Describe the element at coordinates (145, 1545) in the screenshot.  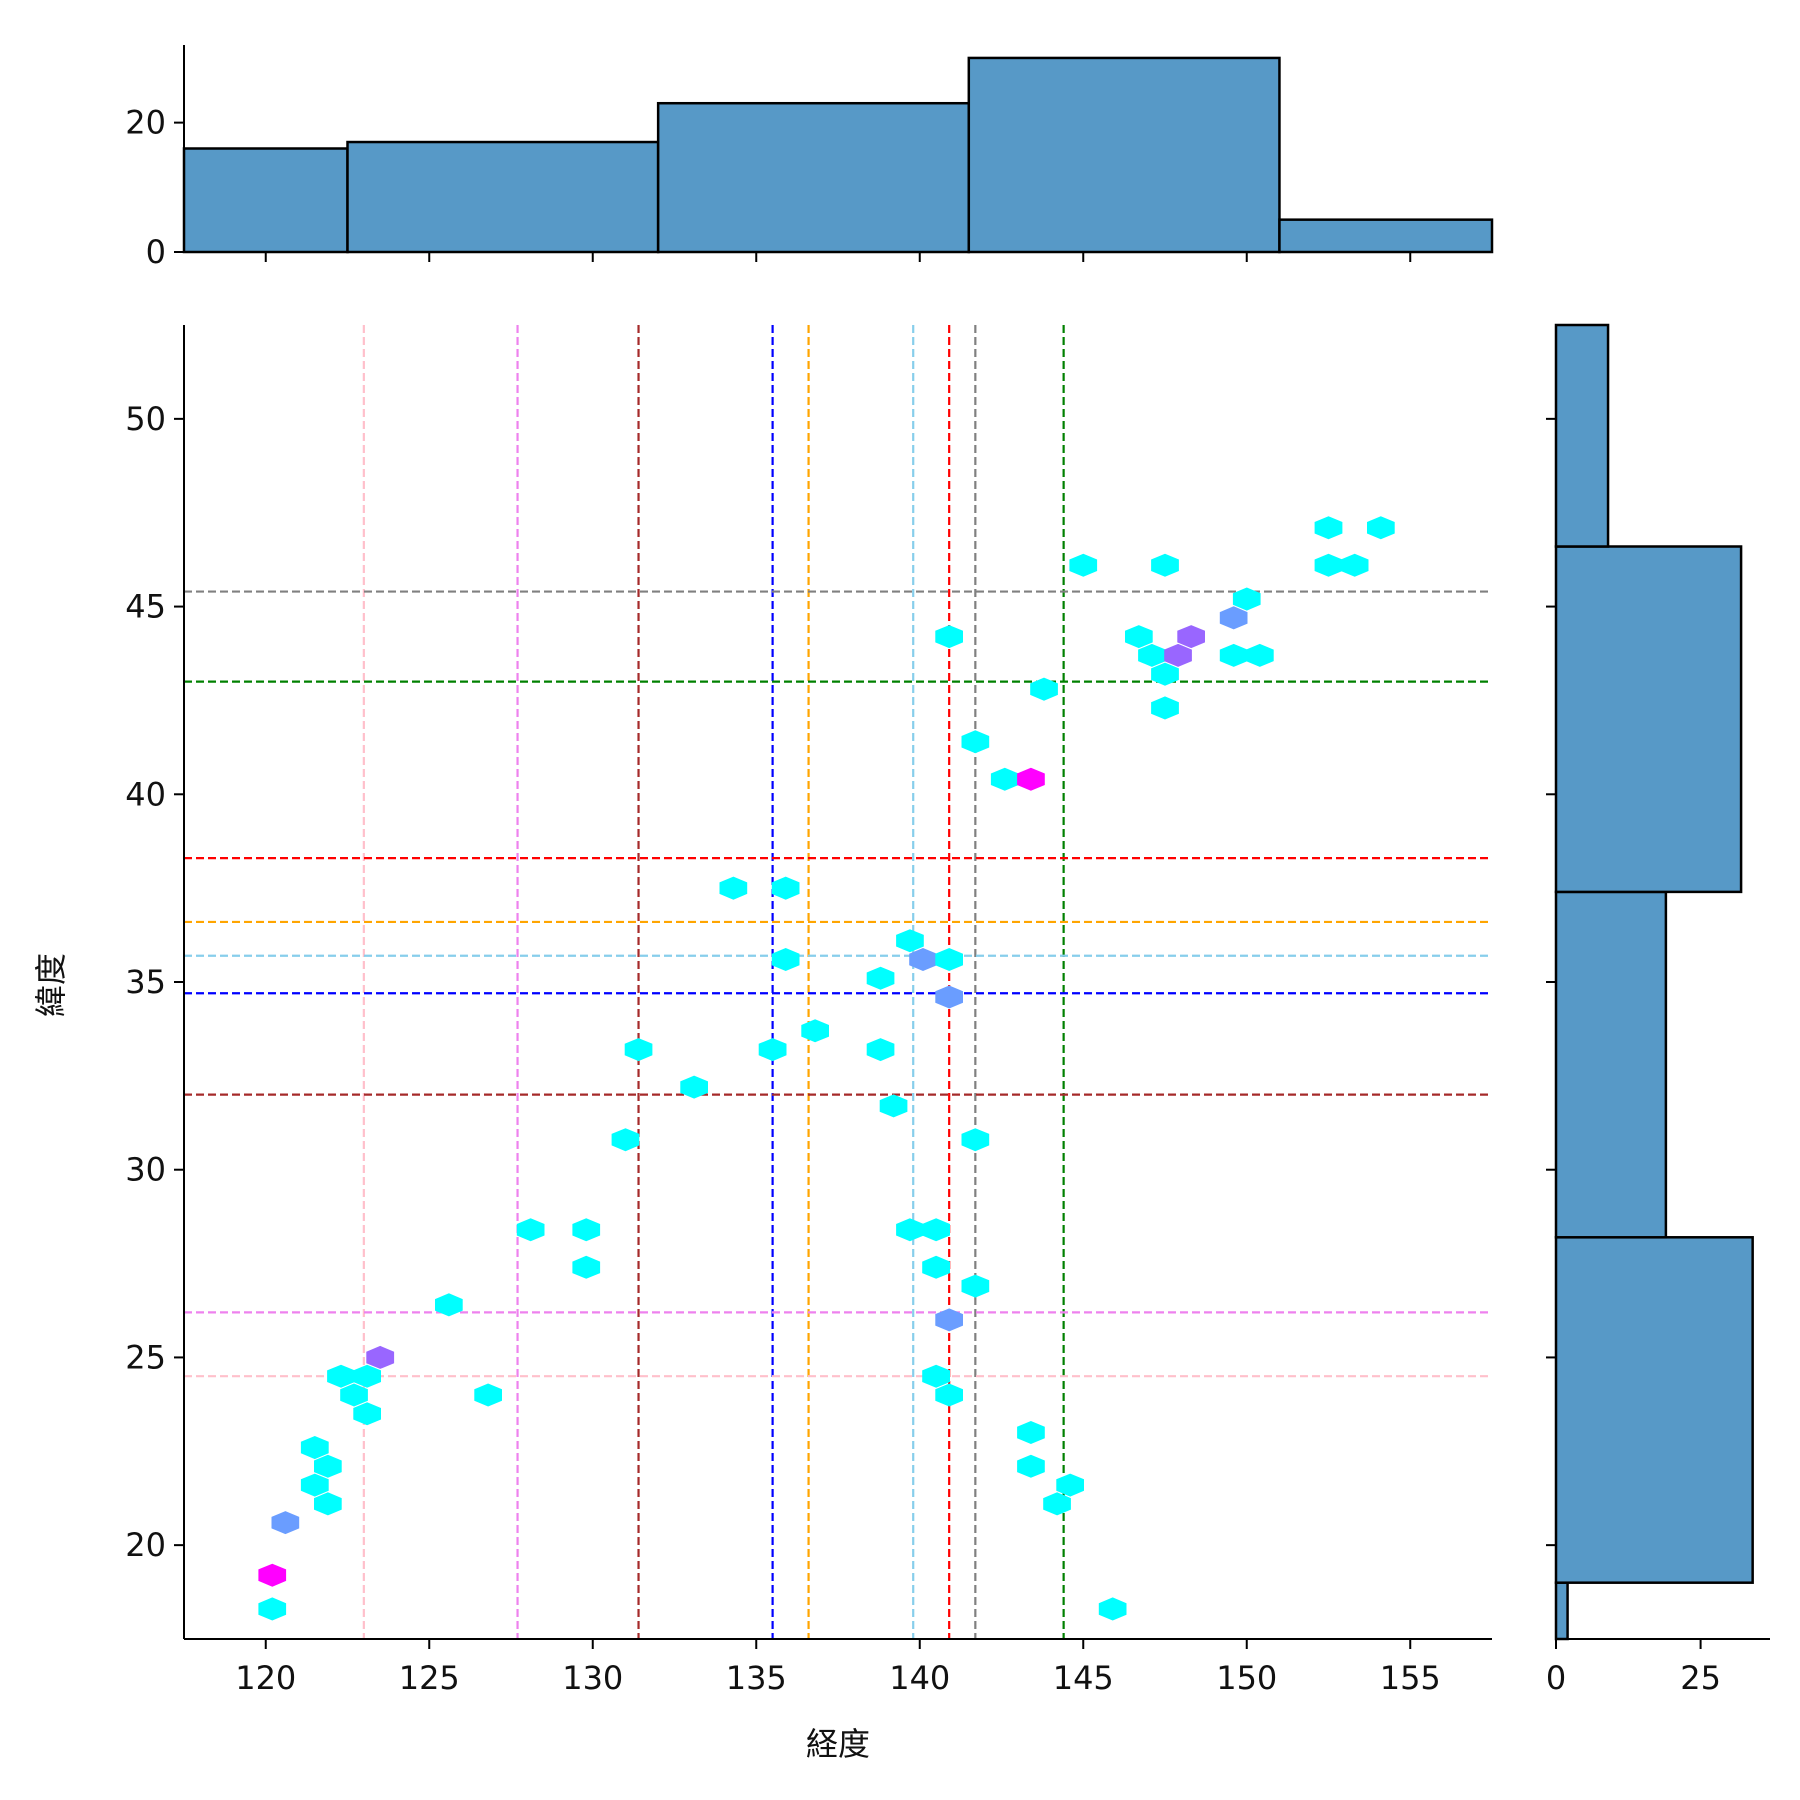
I see `y-tick-label: 20` at that location.